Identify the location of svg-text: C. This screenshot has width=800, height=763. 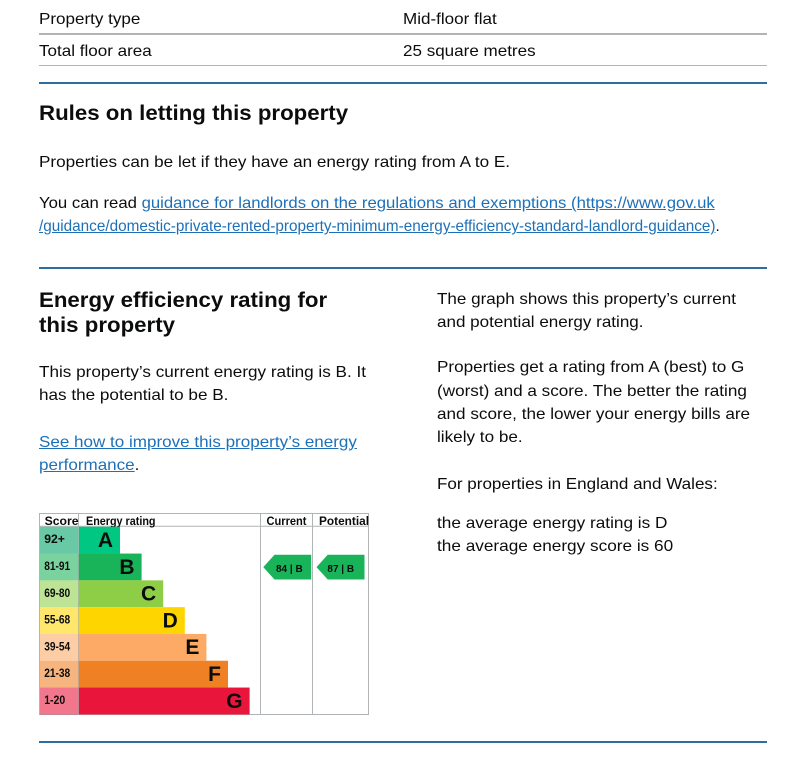
(148, 594).